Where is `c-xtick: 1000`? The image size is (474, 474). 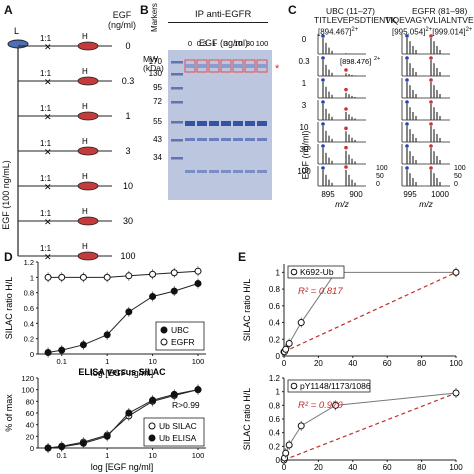
c-xtick: 1000 is located at coordinates (440, 194).